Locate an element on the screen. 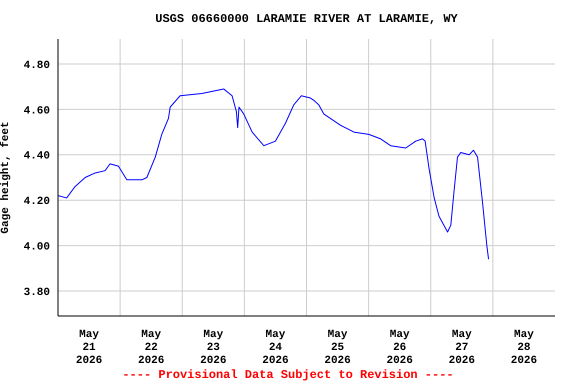 This screenshot has height=384, width=576. x-tick-label: May 23 2026 is located at coordinates (213, 348).